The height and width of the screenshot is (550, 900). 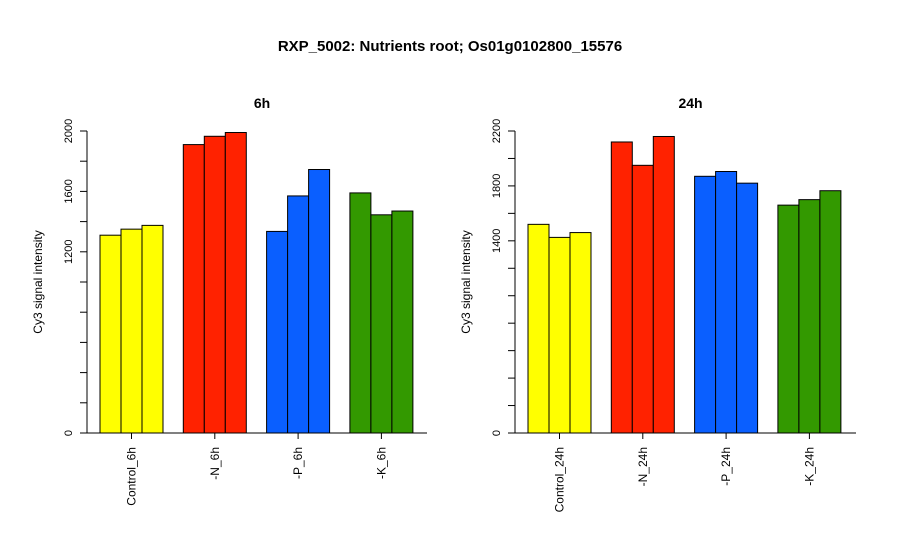 I want to click on x-tick-label: -P_6h, so click(x=298, y=463).